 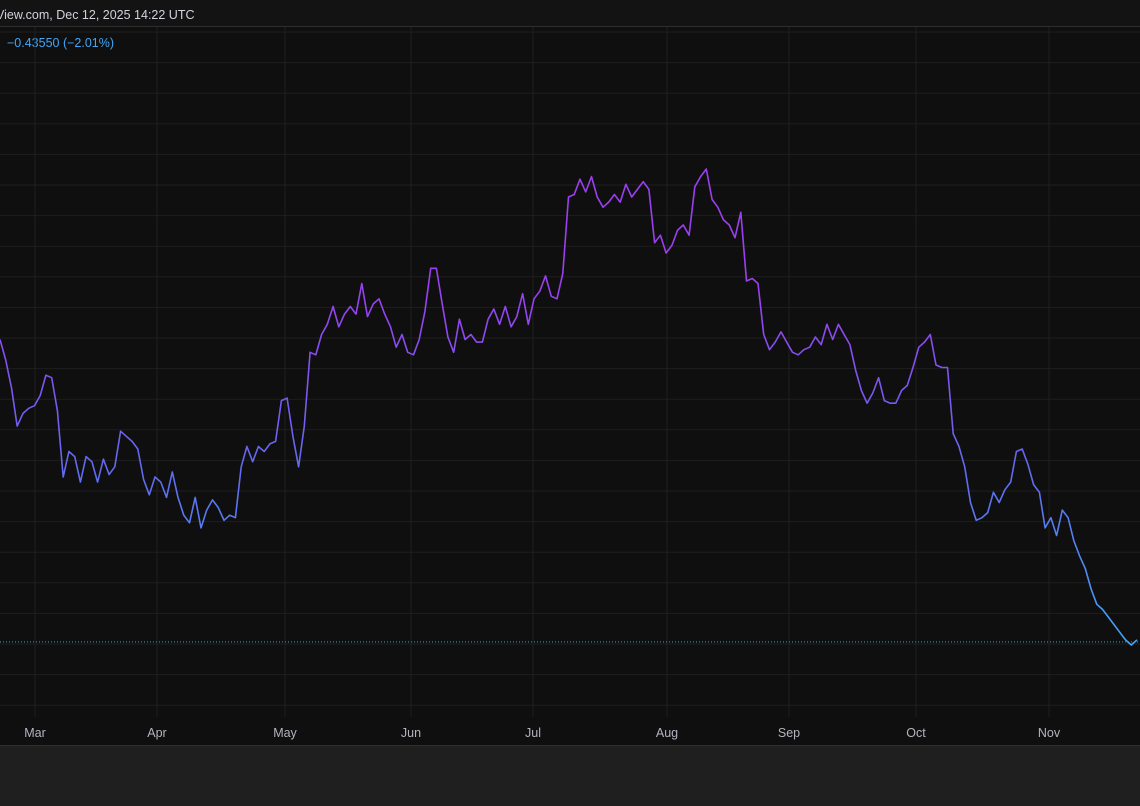 What do you see at coordinates (916, 733) in the screenshot?
I see `x-tick-label: Oct` at bounding box center [916, 733].